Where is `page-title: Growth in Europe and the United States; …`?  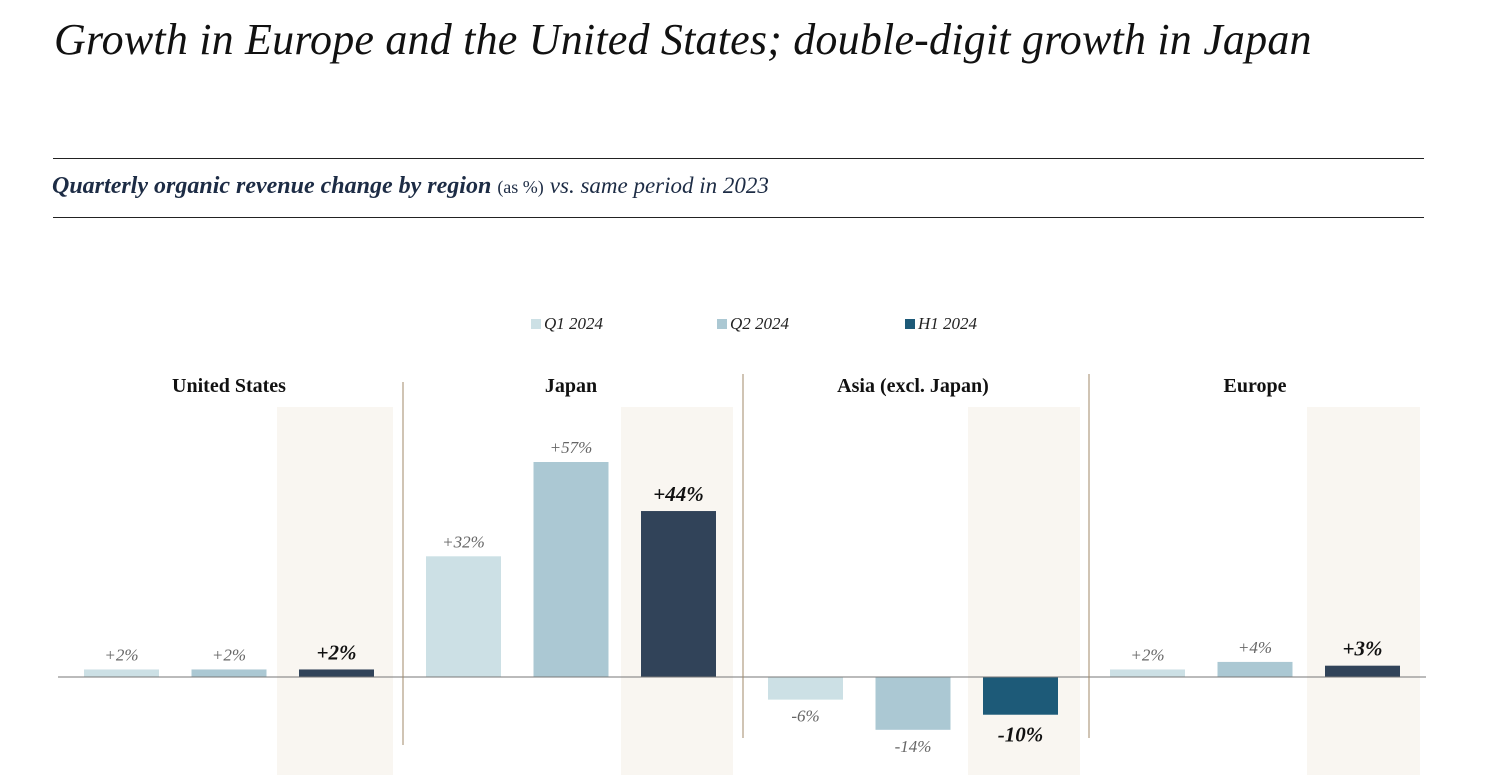 page-title: Growth in Europe and the United States; … is located at coordinates (683, 39).